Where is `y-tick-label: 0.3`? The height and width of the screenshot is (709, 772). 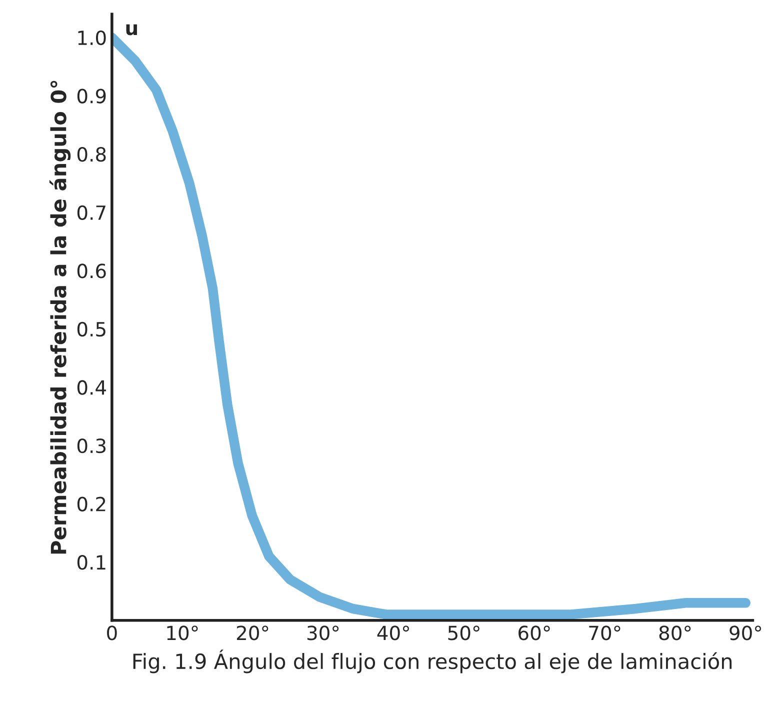 y-tick-label: 0.3 is located at coordinates (91, 446).